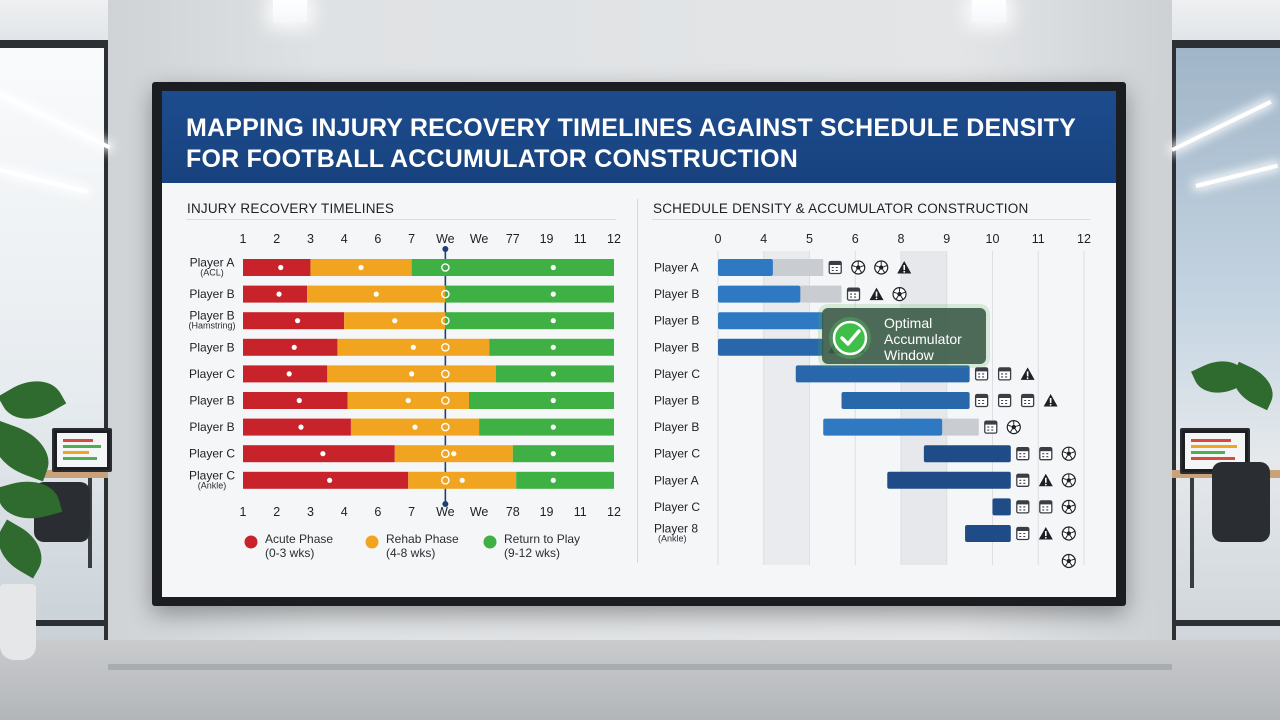 The width and height of the screenshot is (1280, 720). Describe the element at coordinates (490, 542) in the screenshot. I see `legend-swatch` at that location.